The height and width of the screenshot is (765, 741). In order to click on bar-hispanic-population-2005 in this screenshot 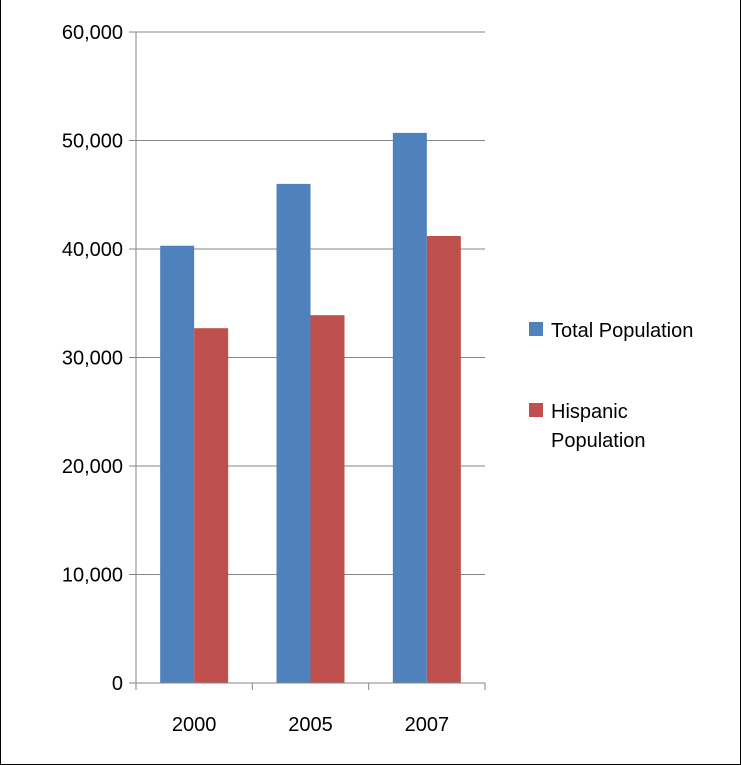, I will do `click(327, 499)`.